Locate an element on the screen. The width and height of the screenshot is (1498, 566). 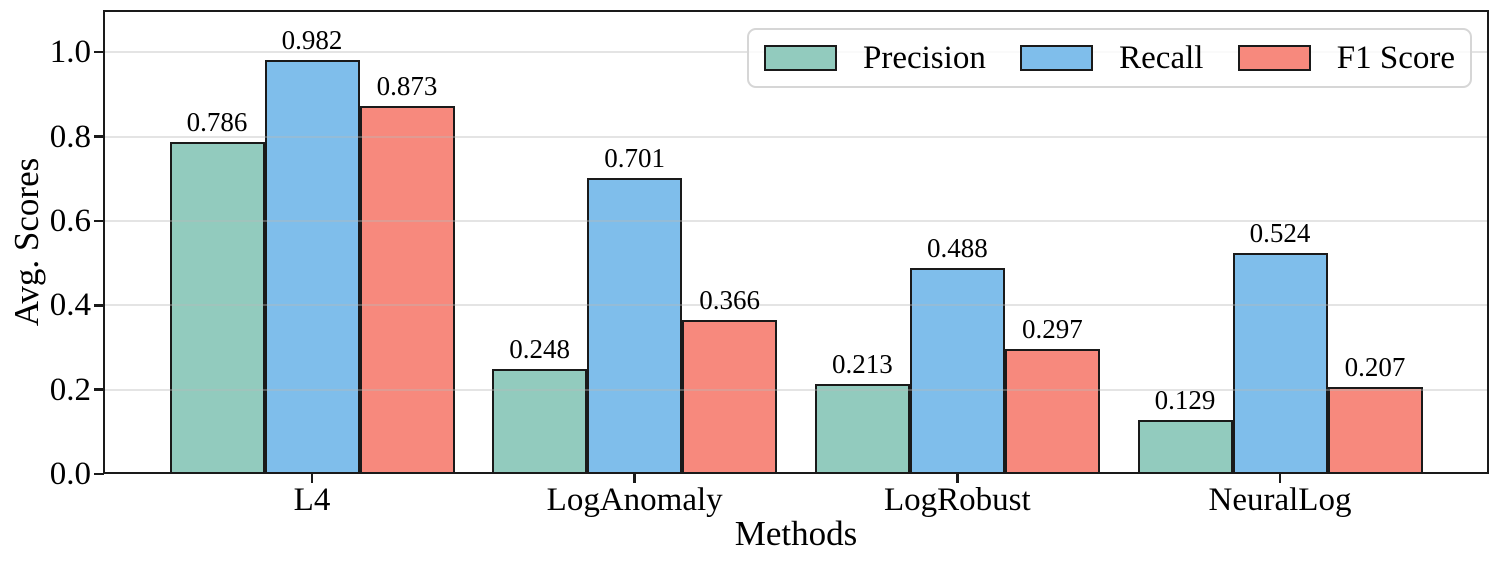
bar-value-label: 0.524 is located at coordinates (1280, 232).